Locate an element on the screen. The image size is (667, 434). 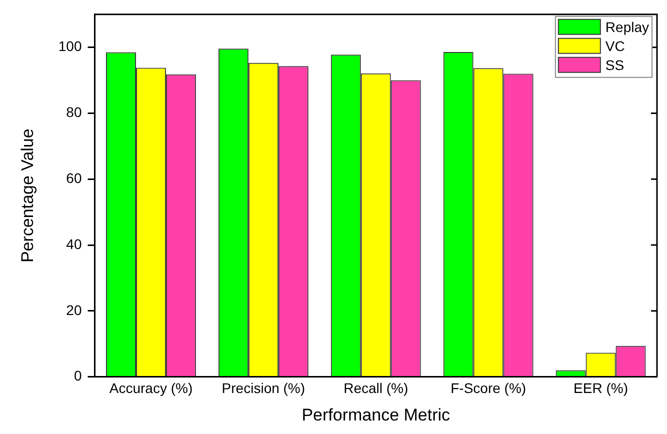
legend-label: SS is located at coordinates (614, 64).